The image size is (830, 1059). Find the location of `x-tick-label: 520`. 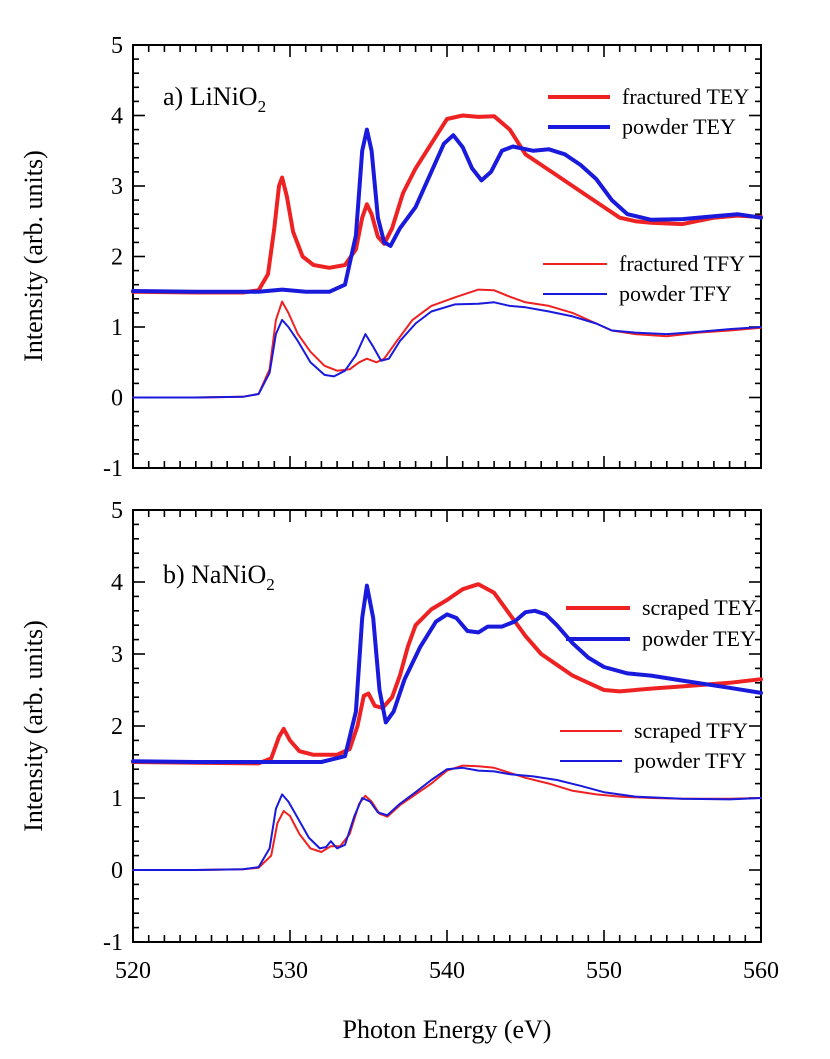

x-tick-label: 520 is located at coordinates (133, 971).